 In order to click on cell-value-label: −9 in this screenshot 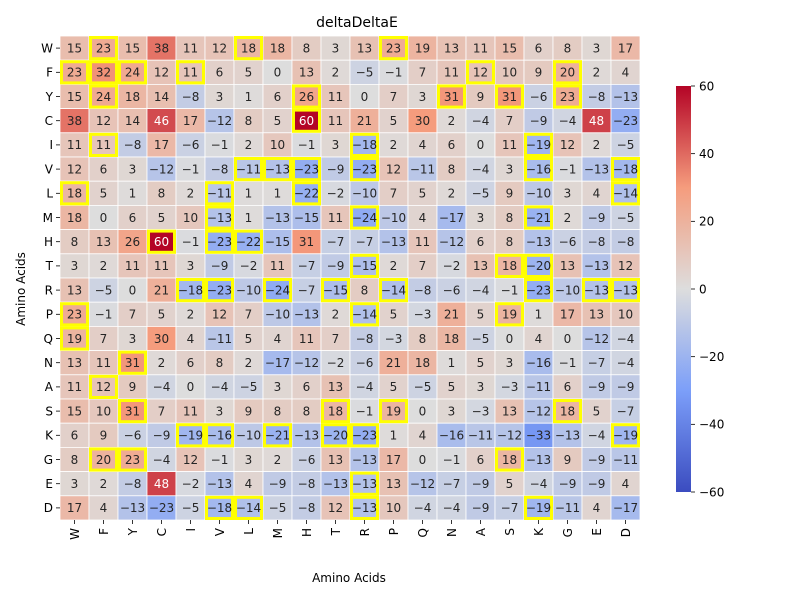, I will do `click(597, 218)`.